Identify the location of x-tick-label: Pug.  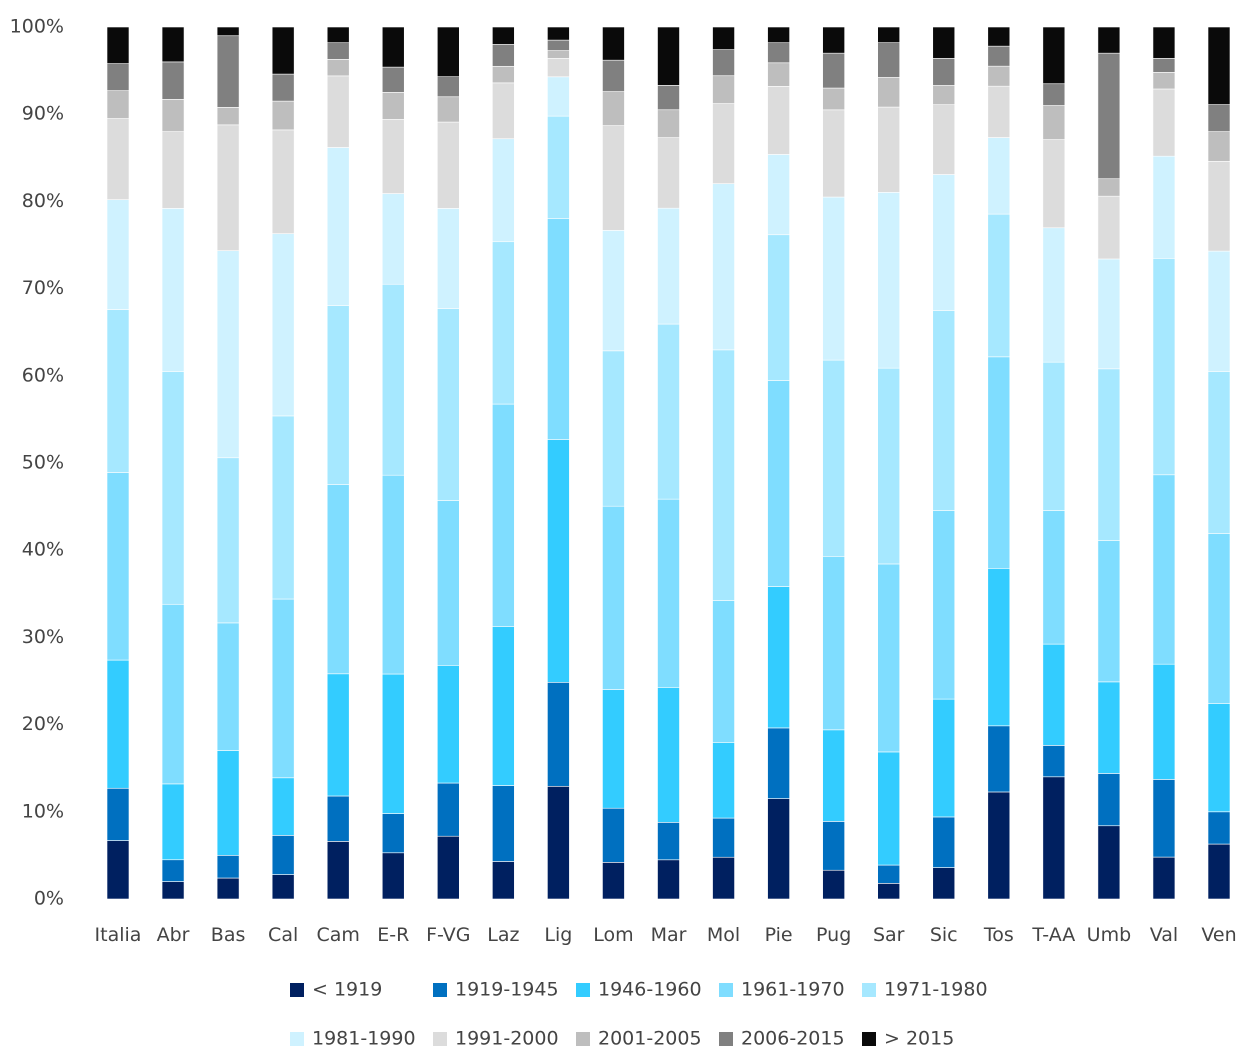
(833, 935).